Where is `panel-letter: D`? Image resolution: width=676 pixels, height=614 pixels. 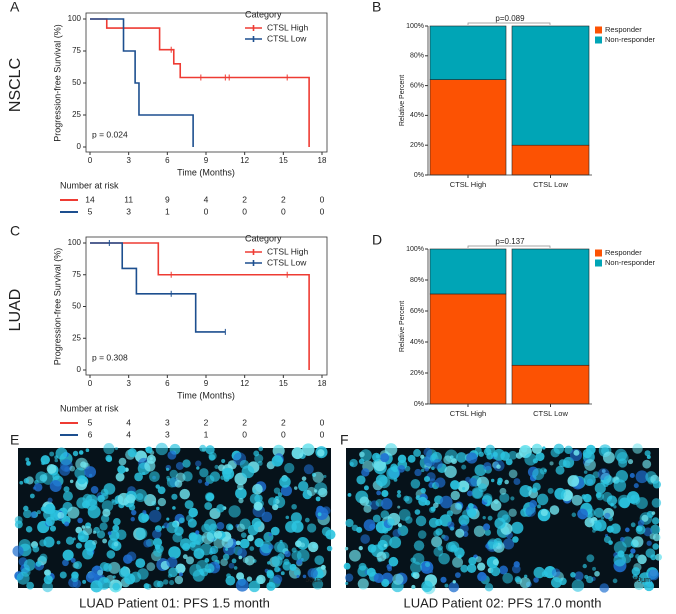 panel-letter: D is located at coordinates (377, 240).